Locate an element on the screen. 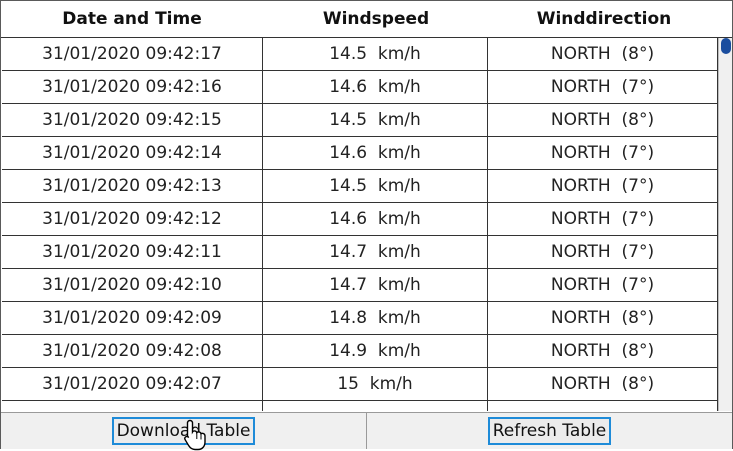 This screenshot has height=451, width=733. cell-date-time: 31/01/2020 09:42:12 is located at coordinates (132, 219).